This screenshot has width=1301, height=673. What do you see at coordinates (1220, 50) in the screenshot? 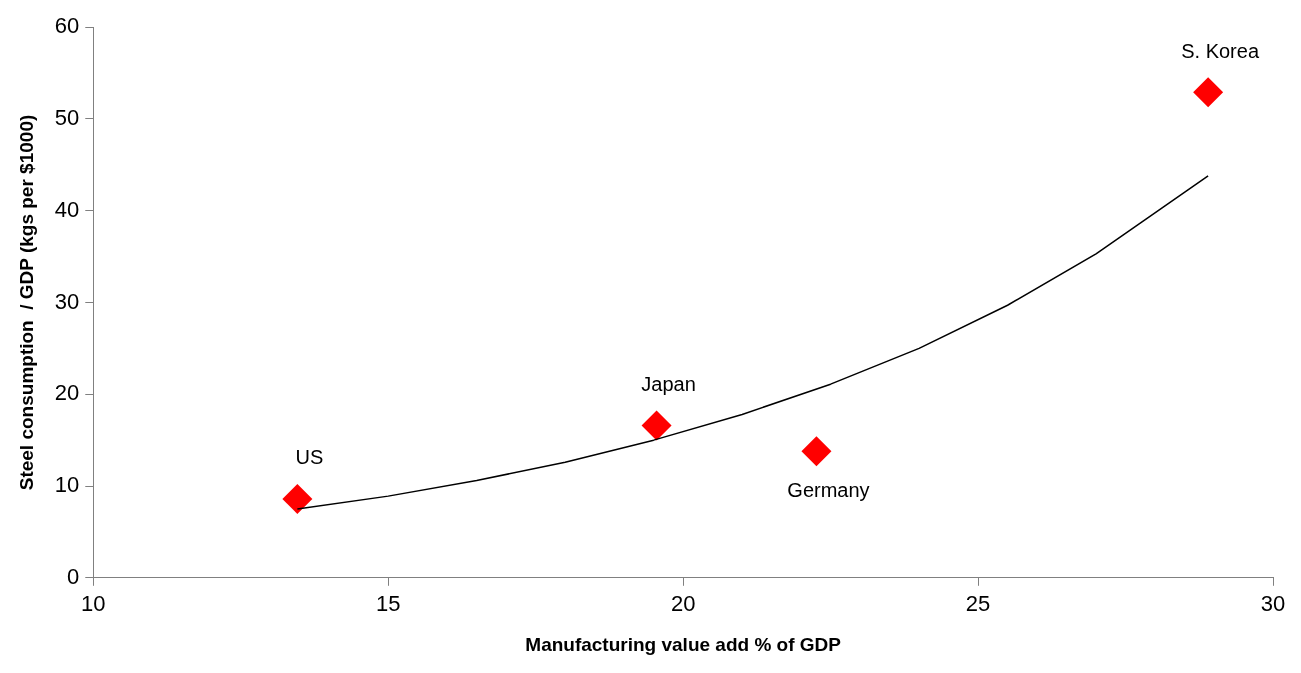
I see `annotation: S. Korea` at bounding box center [1220, 50].